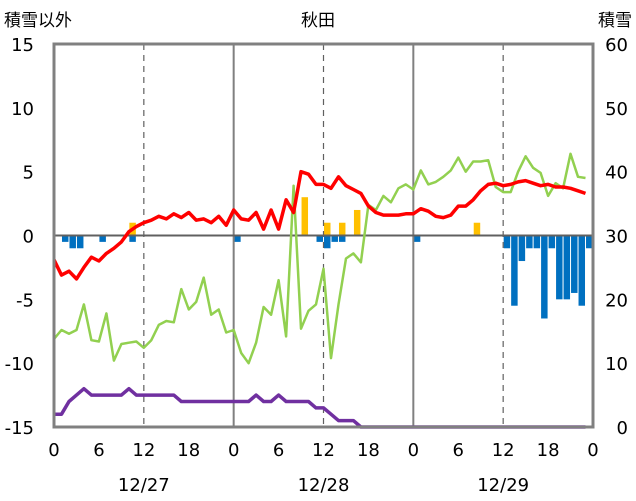 This screenshot has width=636, height=501. Describe the element at coordinates (622, 428) in the screenshot. I see `right-tick-label: 0` at that location.